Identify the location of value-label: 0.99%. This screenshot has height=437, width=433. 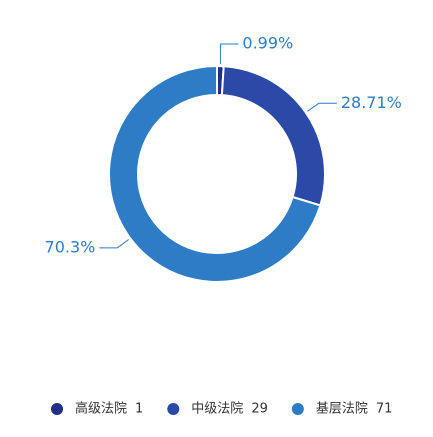
(267, 43).